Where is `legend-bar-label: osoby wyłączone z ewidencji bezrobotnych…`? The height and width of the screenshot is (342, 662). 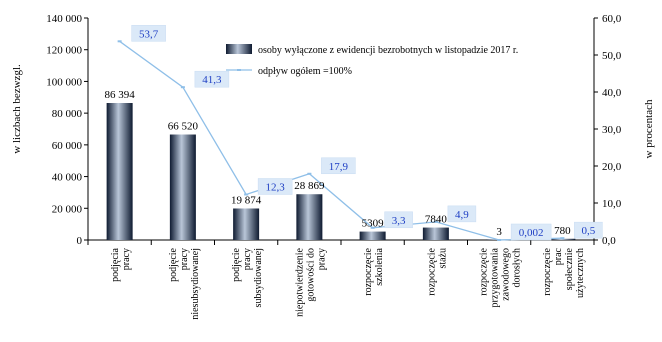 legend-bar-label: osoby wyłączone z ewidencji bezrobotnych… is located at coordinates (388, 50).